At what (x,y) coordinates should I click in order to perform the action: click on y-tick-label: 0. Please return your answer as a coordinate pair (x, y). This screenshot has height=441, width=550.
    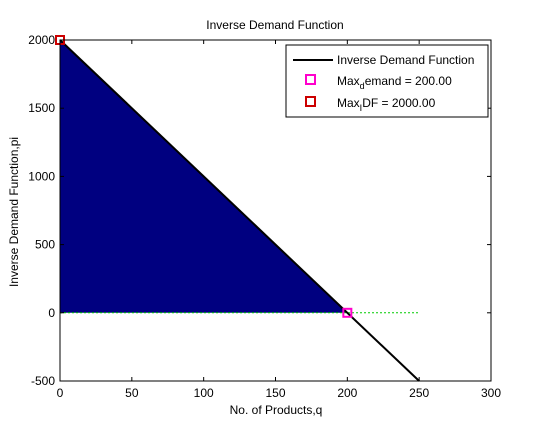
    Looking at the image, I should click on (51, 313).